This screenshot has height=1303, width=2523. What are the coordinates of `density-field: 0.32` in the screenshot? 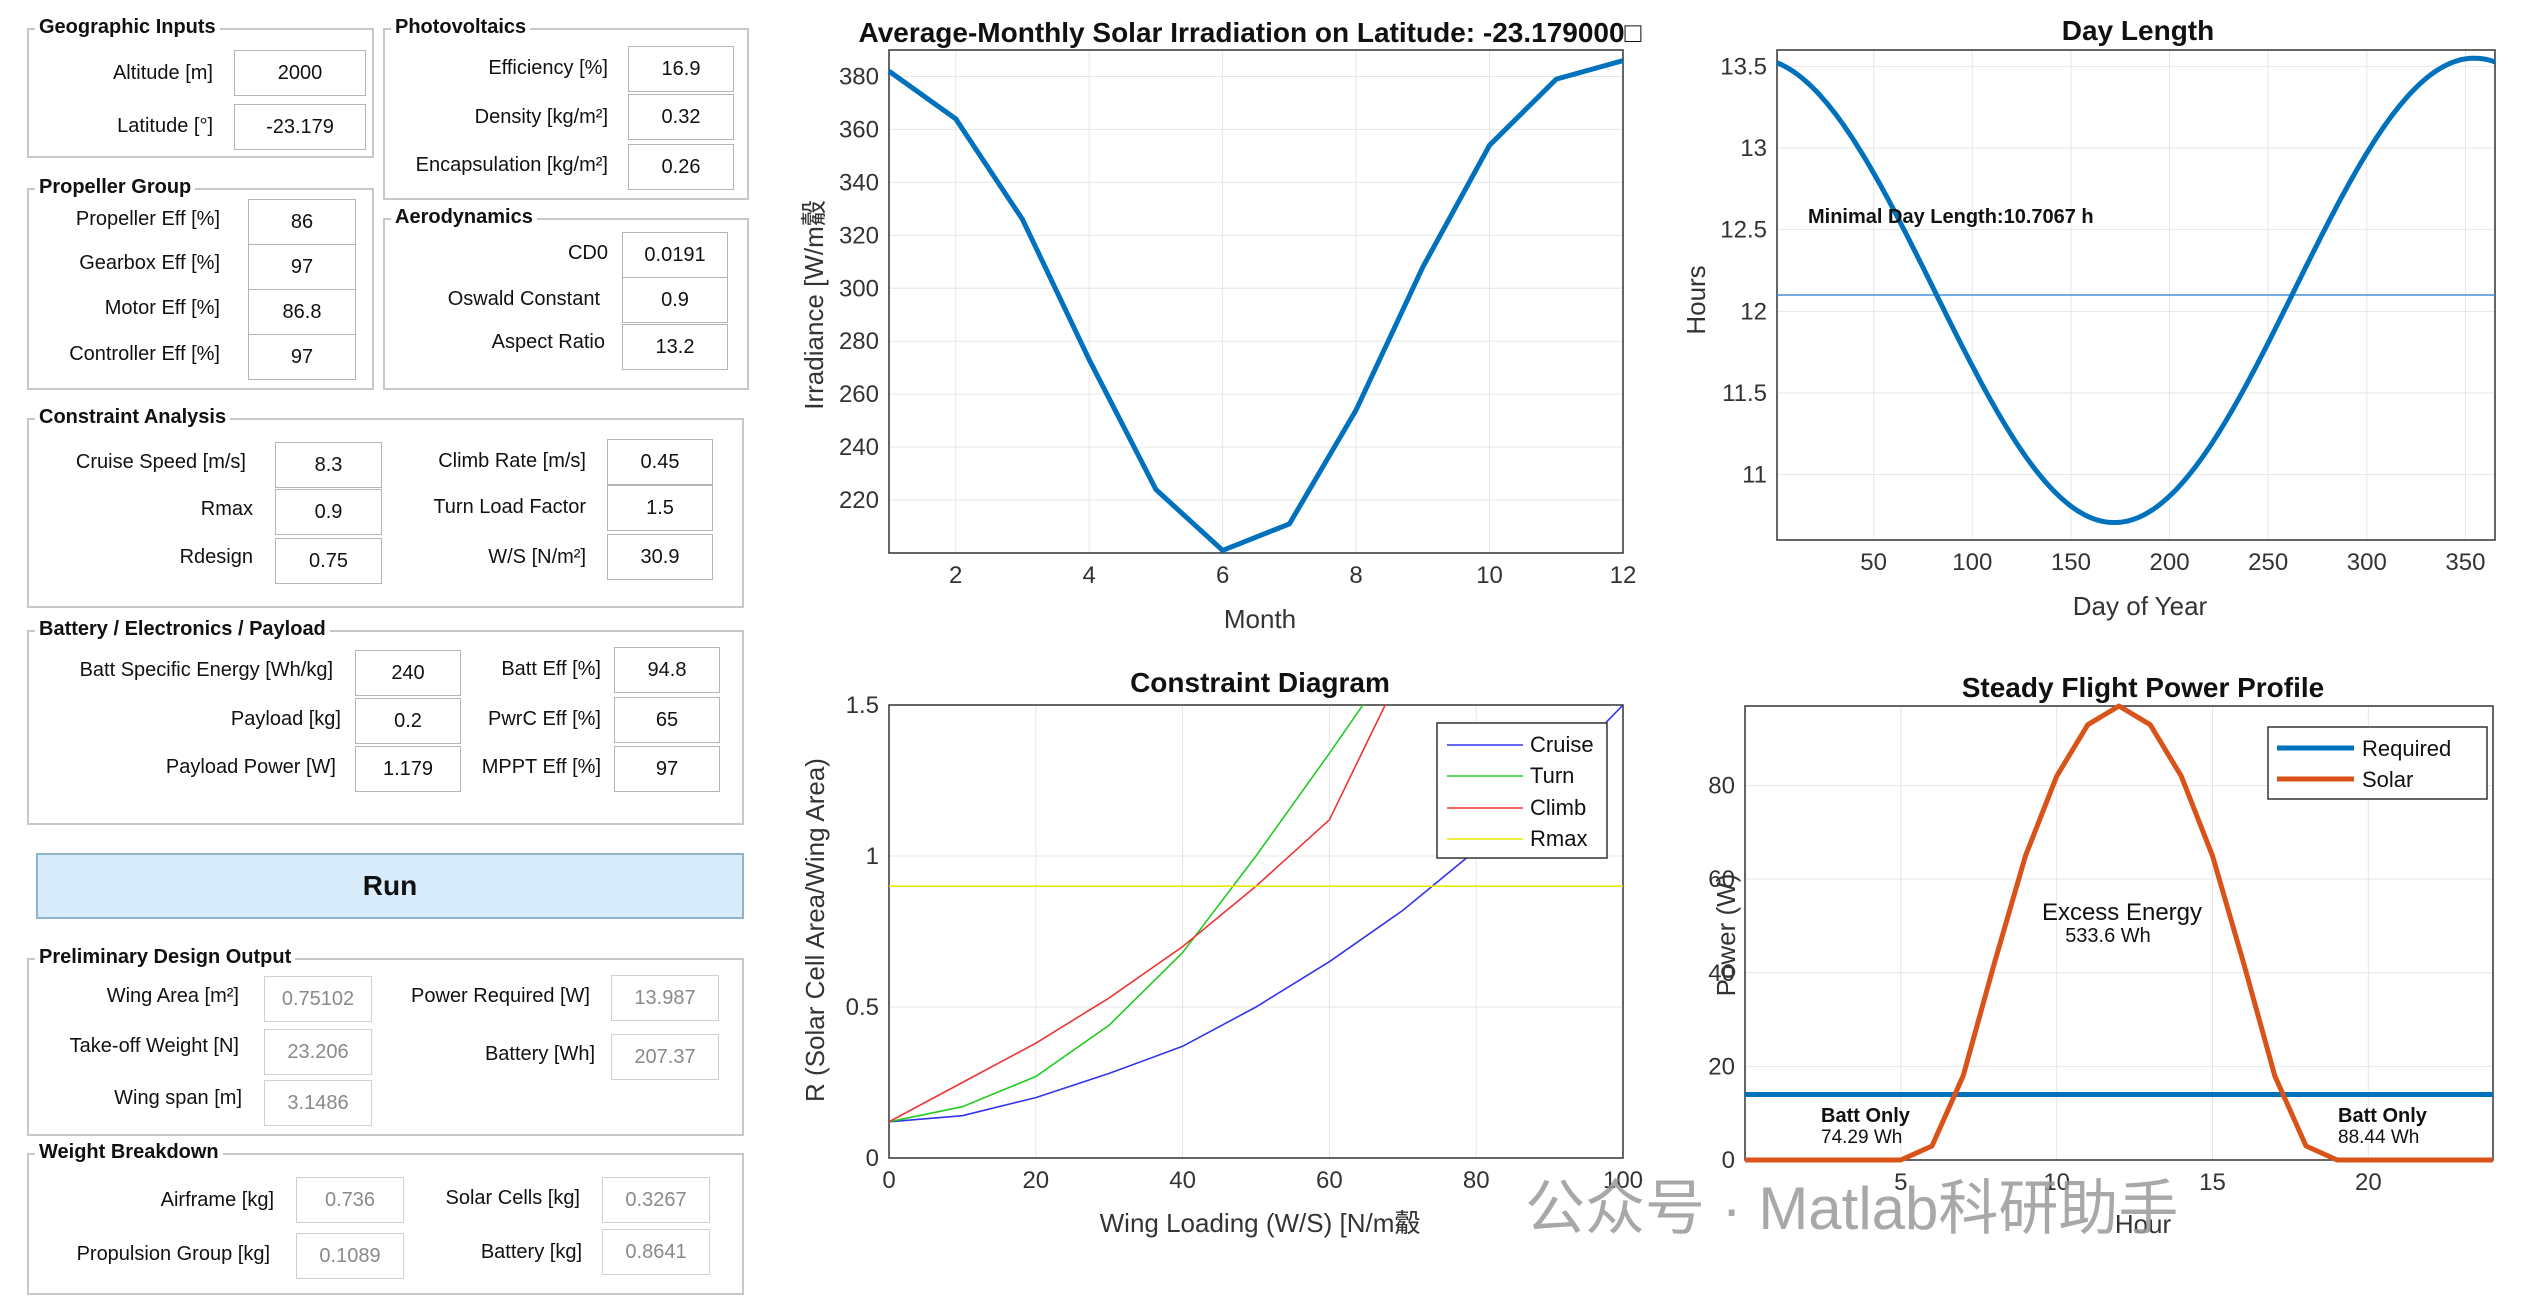 It's located at (681, 117).